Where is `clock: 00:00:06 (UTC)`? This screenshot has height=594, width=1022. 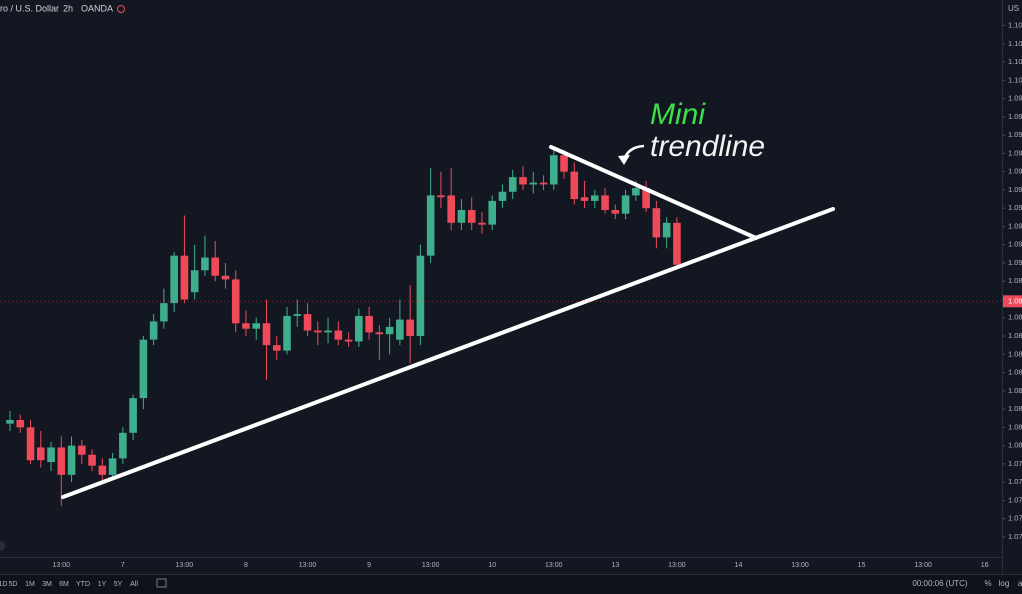
clock: 00:00:06 (UTC) is located at coordinates (939, 583).